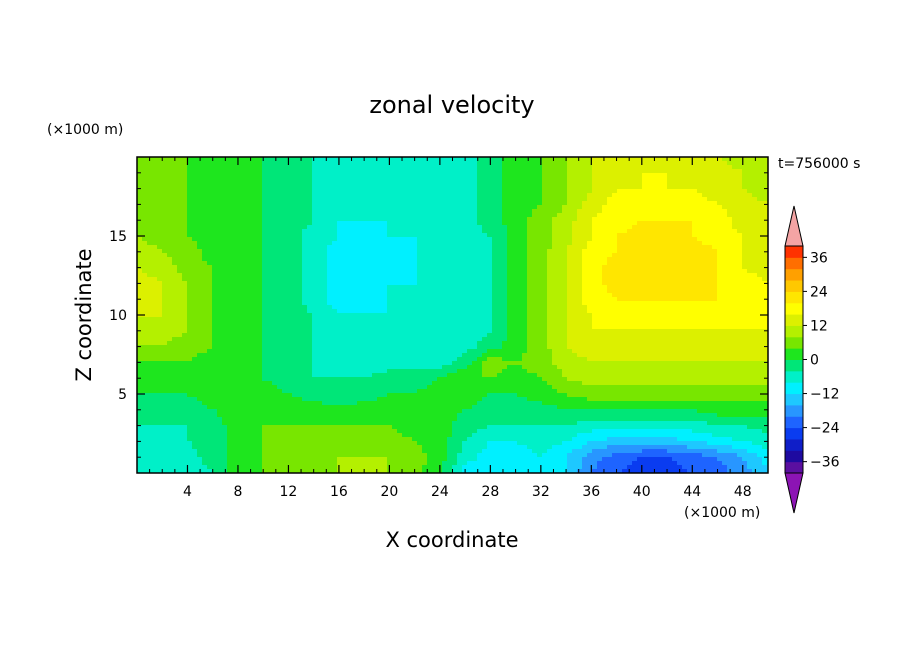 This screenshot has height=654, width=904. Describe the element at coordinates (642, 492) in the screenshot. I see `x-tick-label: 40` at that location.